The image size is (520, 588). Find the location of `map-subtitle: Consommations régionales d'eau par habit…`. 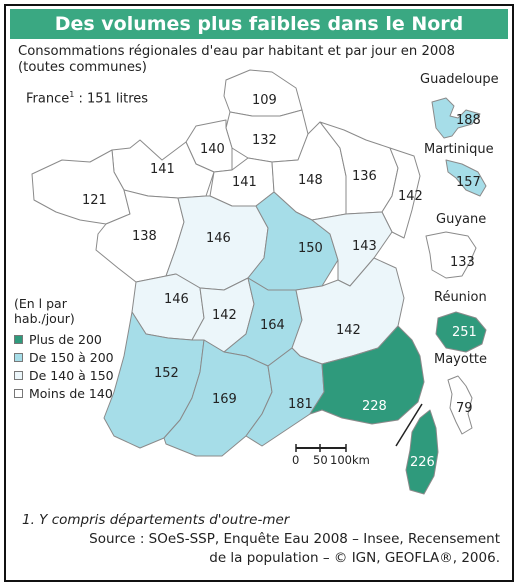

map-subtitle: Consommations régionales d'eau par habit… is located at coordinates (237, 59).